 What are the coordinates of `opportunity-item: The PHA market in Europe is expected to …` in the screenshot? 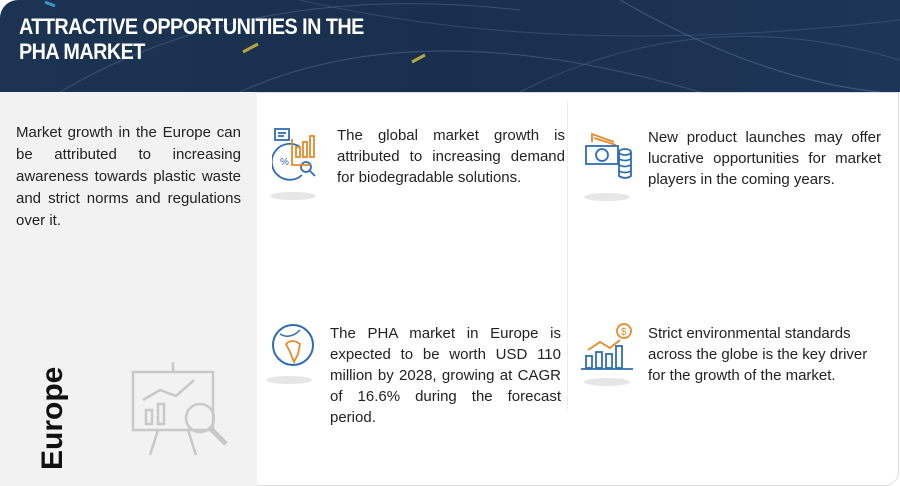 It's located at (445, 375).